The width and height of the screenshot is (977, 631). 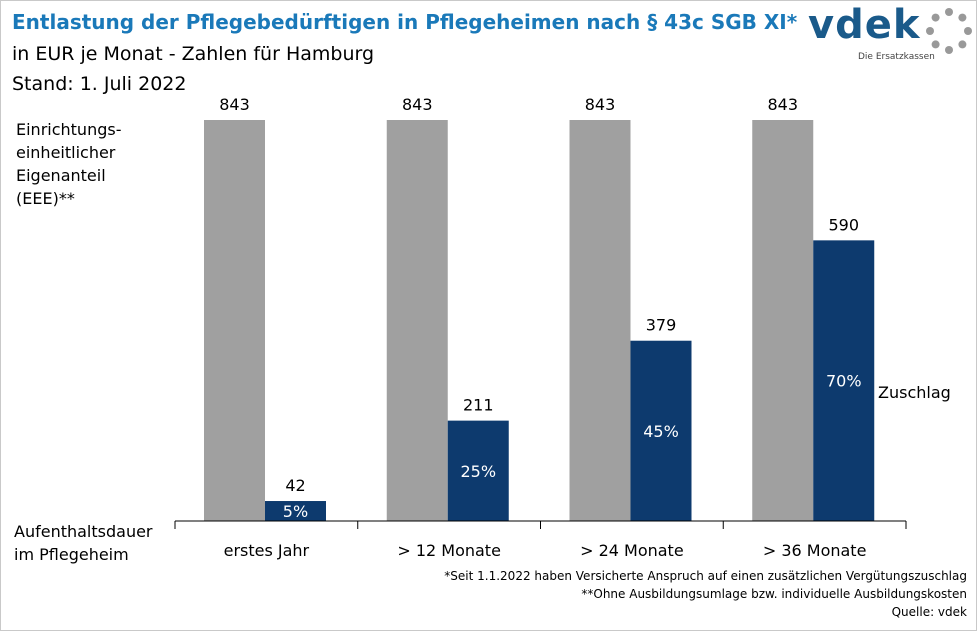 I want to click on duration-label-line: Aufenthaltsdauer, so click(x=83, y=531).